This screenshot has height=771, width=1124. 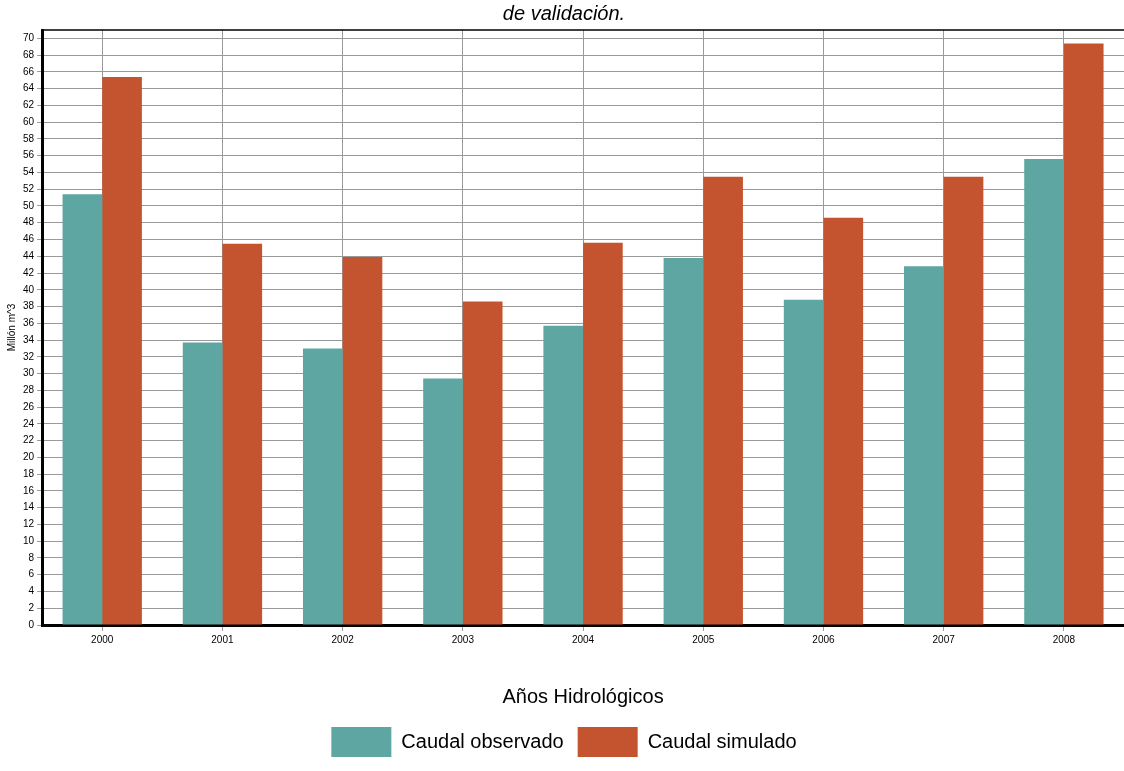 What do you see at coordinates (29, 356) in the screenshot?
I see `y-tick-label: 32` at bounding box center [29, 356].